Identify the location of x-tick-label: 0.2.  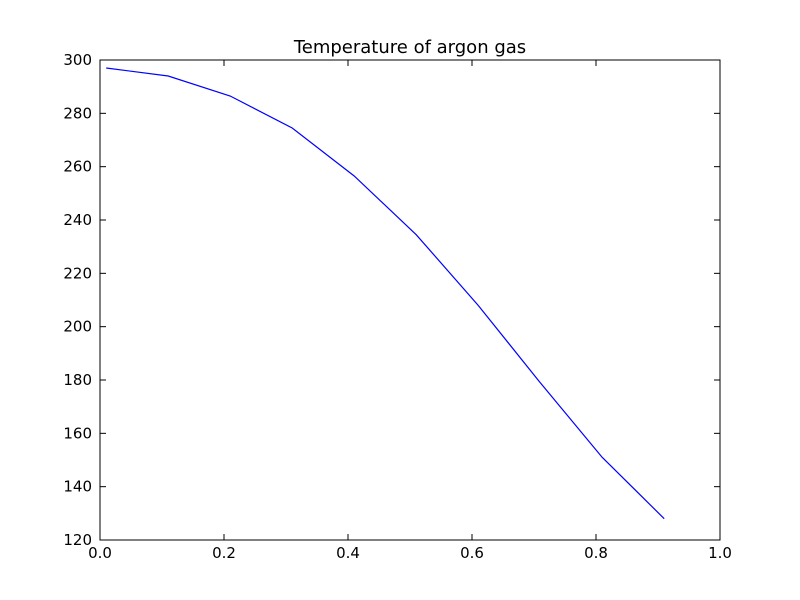
(224, 553).